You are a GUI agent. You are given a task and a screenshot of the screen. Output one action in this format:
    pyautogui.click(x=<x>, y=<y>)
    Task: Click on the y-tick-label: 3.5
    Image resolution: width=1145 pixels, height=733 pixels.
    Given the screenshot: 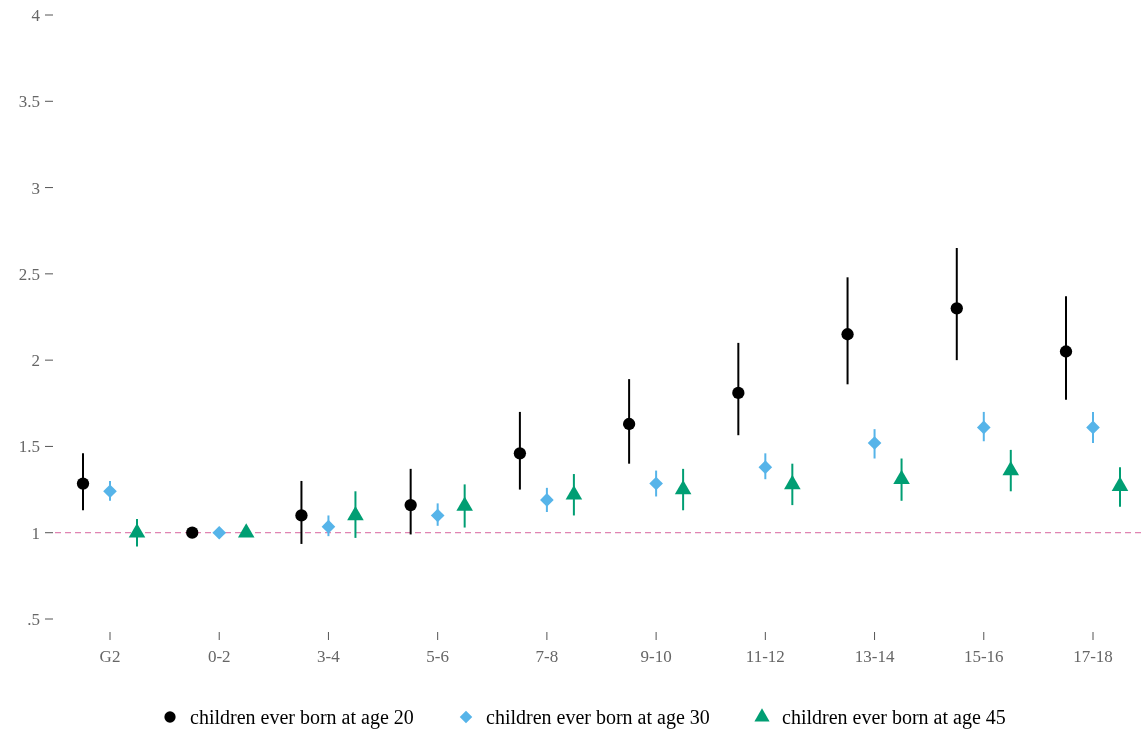 What is the action you would take?
    pyautogui.click(x=29, y=102)
    